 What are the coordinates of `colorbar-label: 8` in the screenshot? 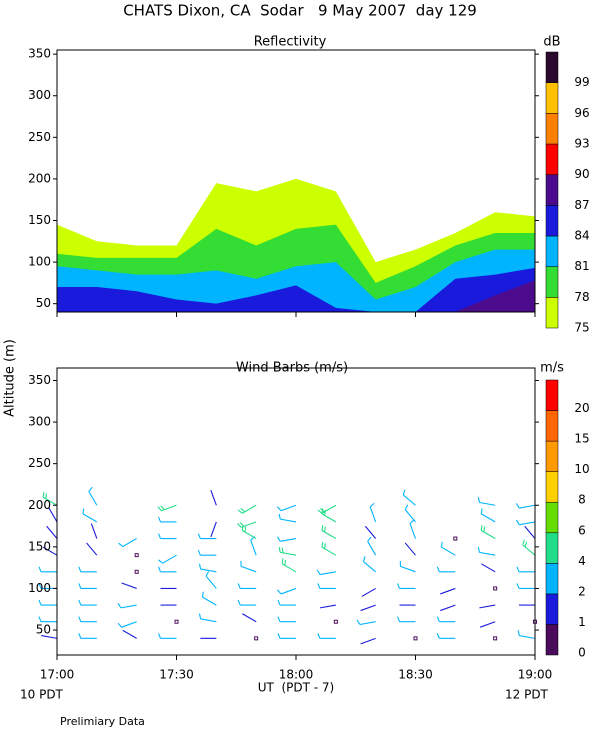 It's located at (582, 500).